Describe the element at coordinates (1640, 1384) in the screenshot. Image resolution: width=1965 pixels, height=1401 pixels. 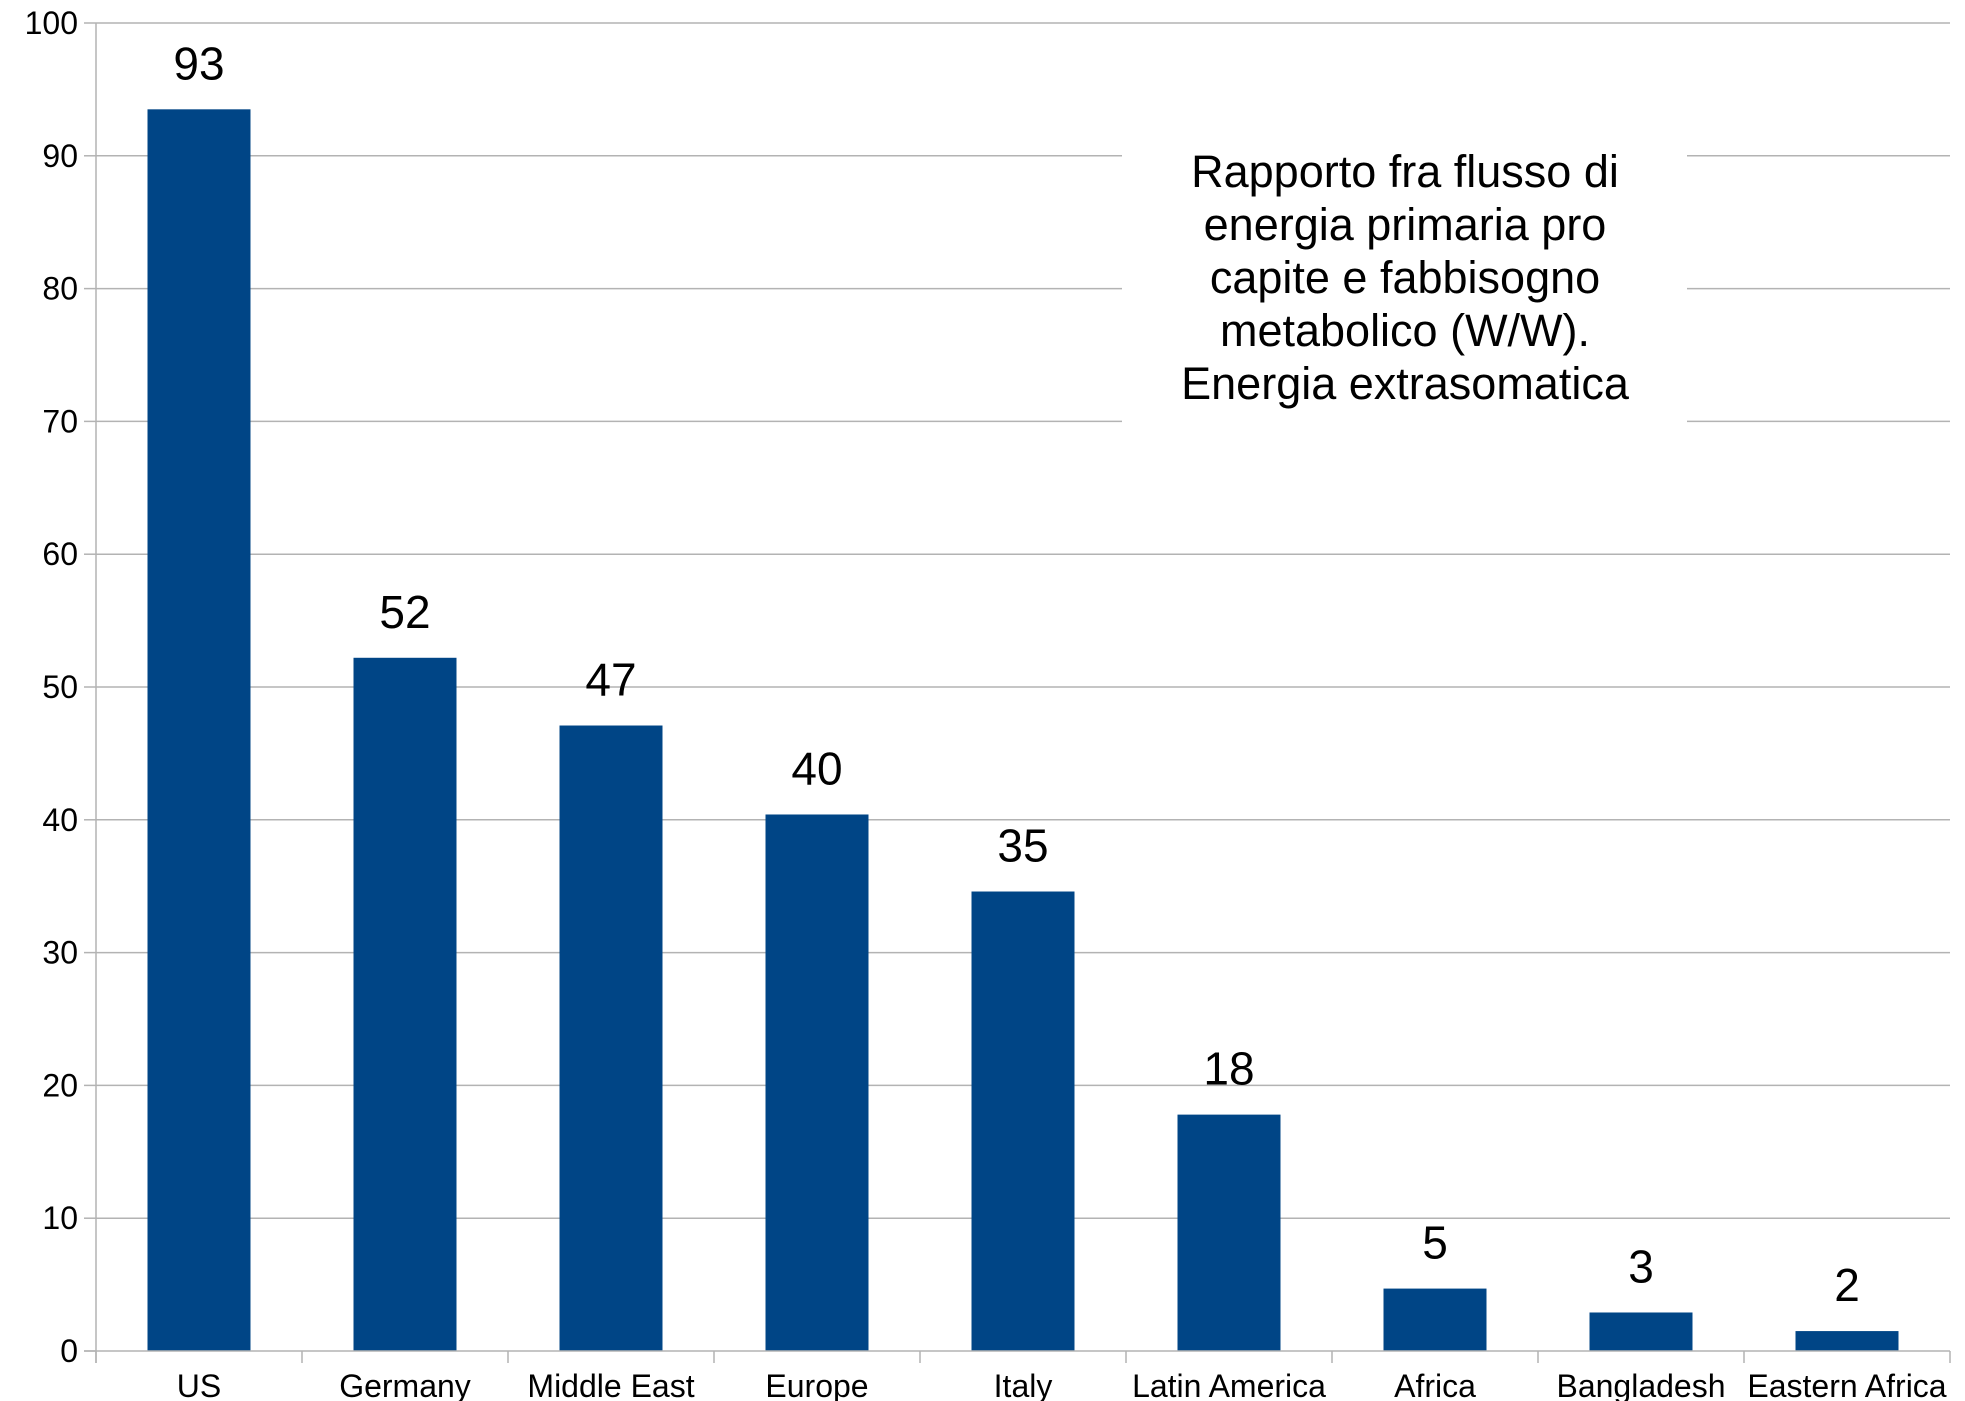
I see `x-tick-label: Bangladesh` at that location.